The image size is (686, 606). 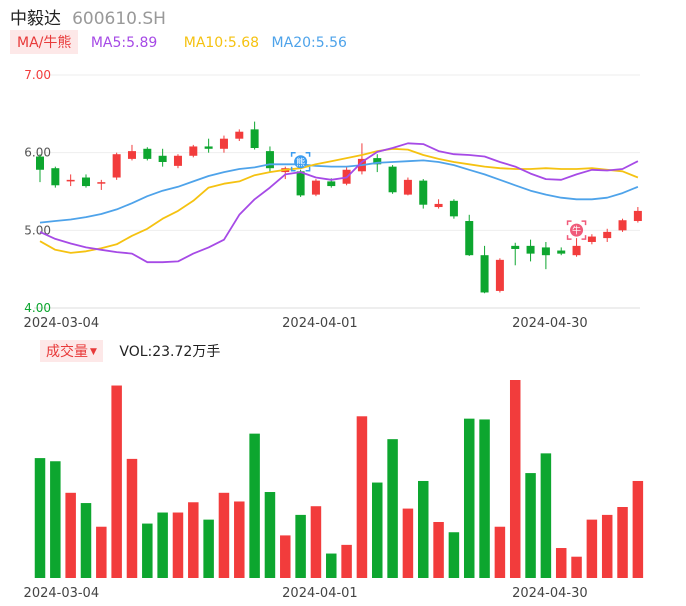 I want to click on price-x-tick-label: 2024-04-30, so click(x=550, y=323).